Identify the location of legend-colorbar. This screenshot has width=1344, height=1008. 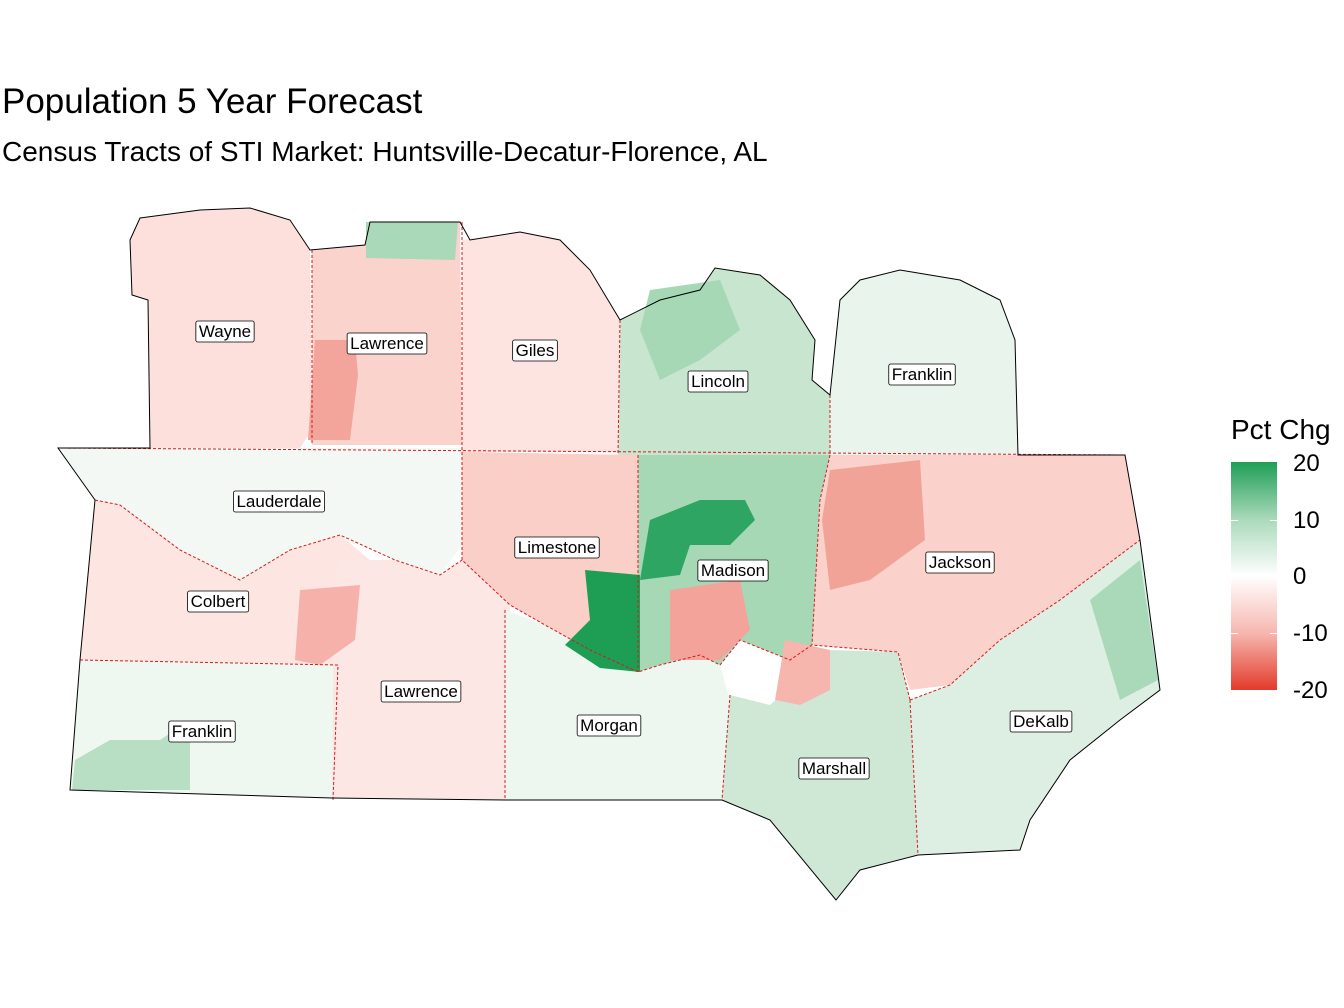
(1254, 576).